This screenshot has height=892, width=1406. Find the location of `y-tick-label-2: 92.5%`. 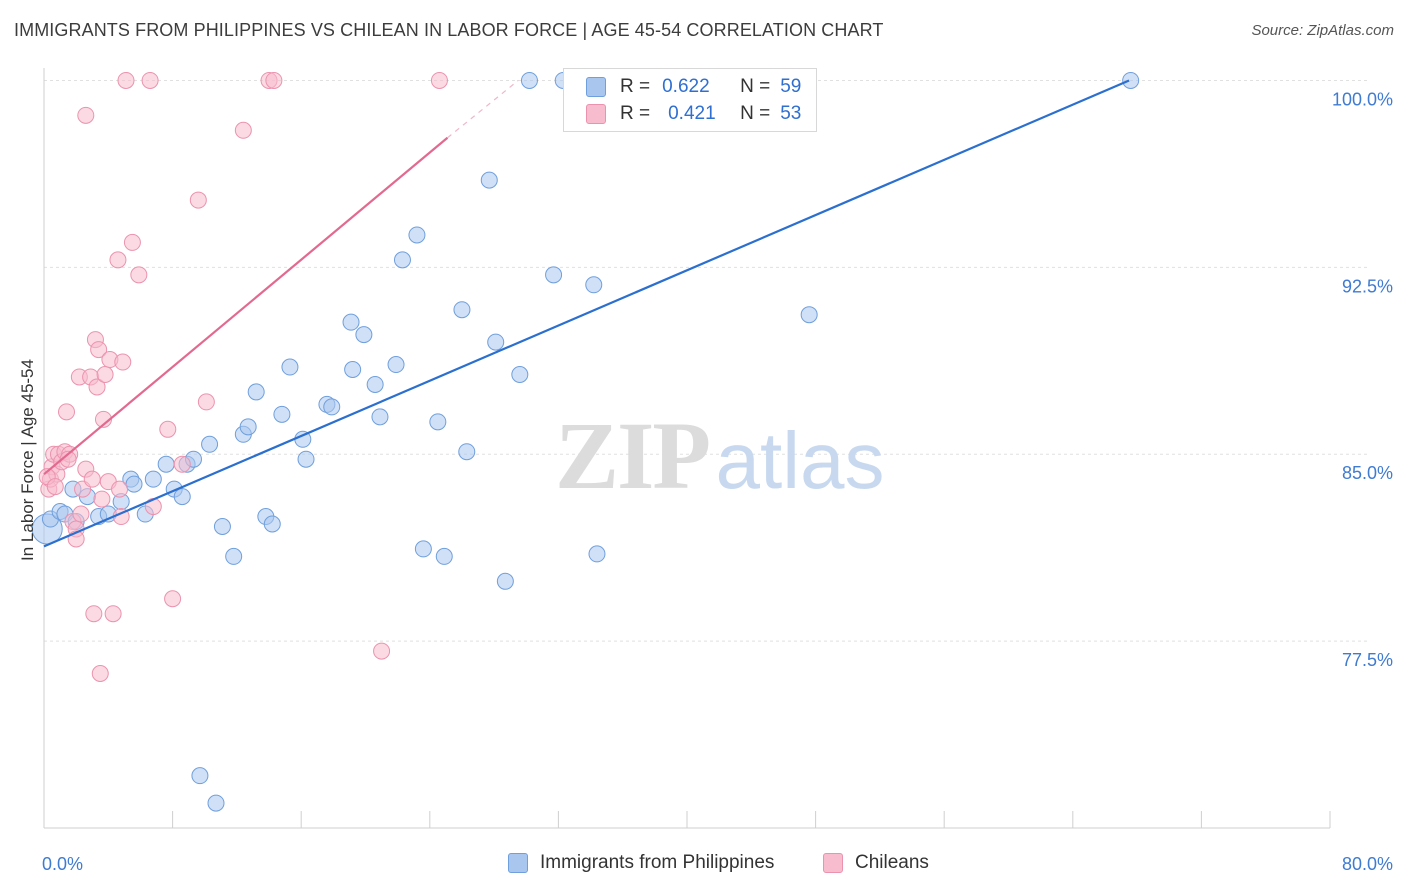

y-tick-label-2: 92.5% is located at coordinates (1367, 286).